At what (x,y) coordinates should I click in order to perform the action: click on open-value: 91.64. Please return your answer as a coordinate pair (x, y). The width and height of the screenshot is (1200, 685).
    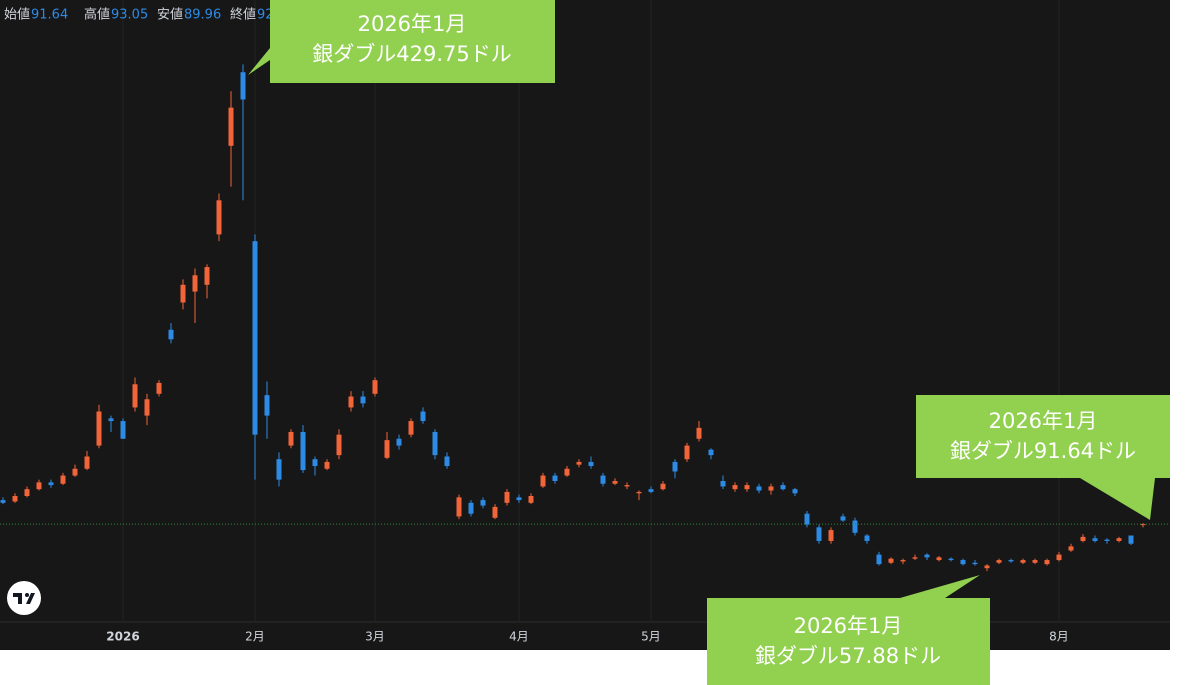
    Looking at the image, I should click on (49, 15).